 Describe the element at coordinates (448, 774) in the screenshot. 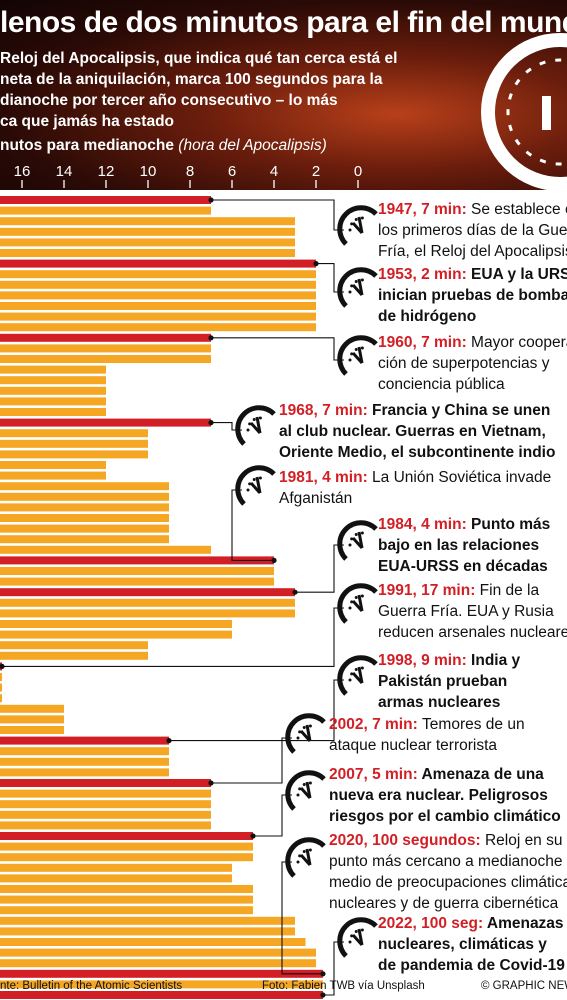

I see `annotation-first-line: 2007, 5 min: Amenaza de una` at that location.